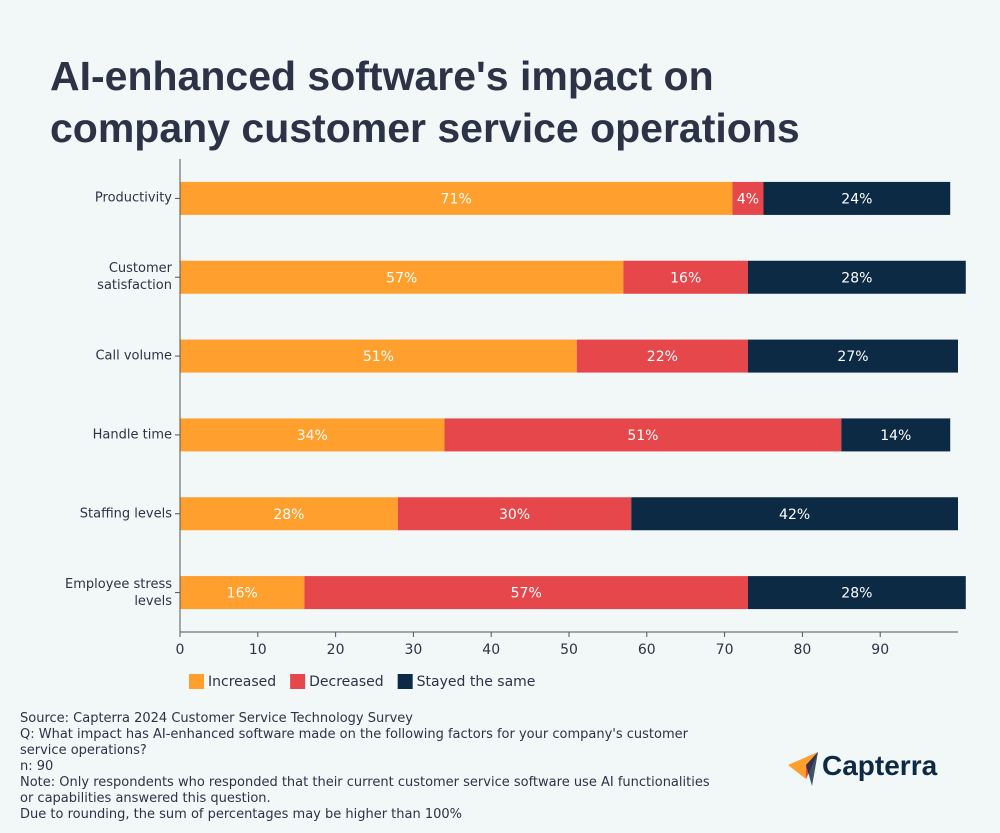 The image size is (1000, 833). What do you see at coordinates (37, 766) in the screenshot?
I see `note-line: n: 90` at bounding box center [37, 766].